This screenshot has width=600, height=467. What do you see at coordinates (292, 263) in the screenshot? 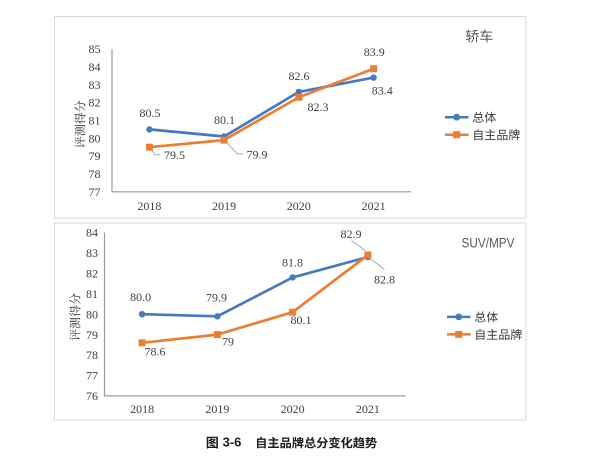
I see `svg-text: 81.8` at bounding box center [292, 263].